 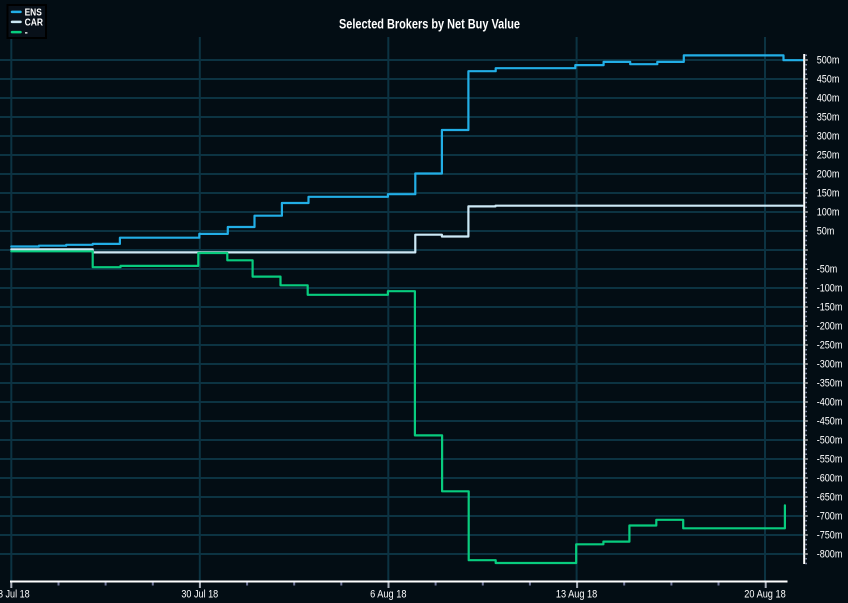 I want to click on svg-text: 20 Aug 18, so click(x=764, y=595).